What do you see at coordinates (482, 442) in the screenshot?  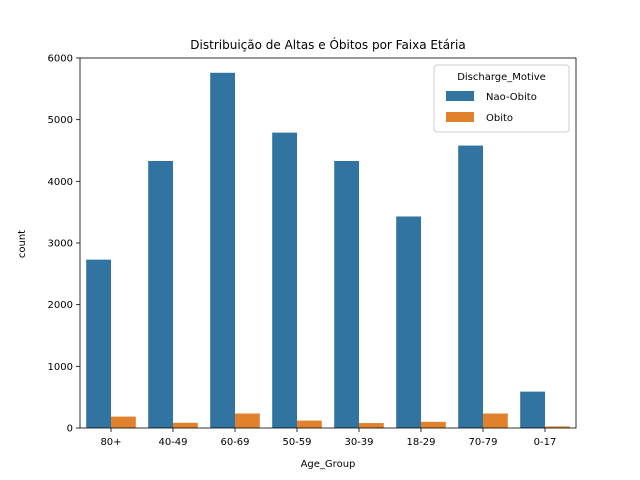 I see `x-tick-label: 70-79` at bounding box center [482, 442].